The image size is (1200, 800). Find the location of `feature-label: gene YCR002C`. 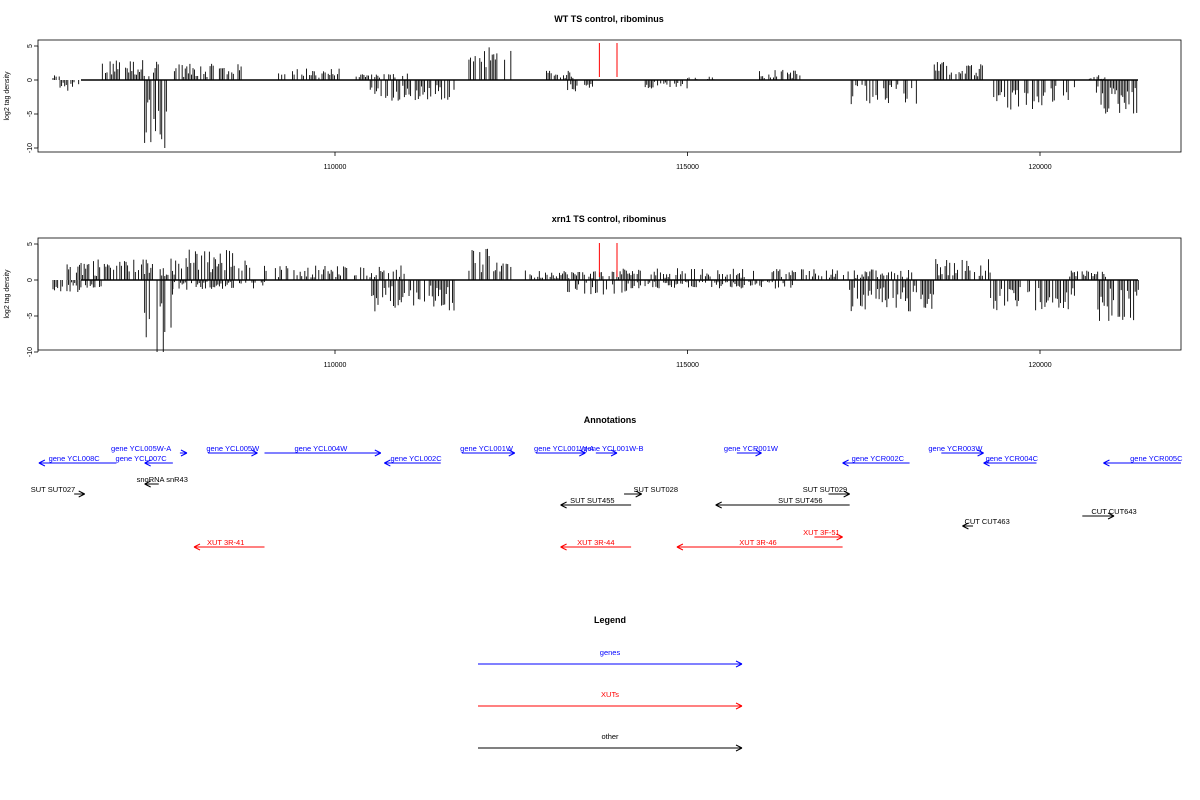

feature-label: gene YCR002C is located at coordinates (878, 458).